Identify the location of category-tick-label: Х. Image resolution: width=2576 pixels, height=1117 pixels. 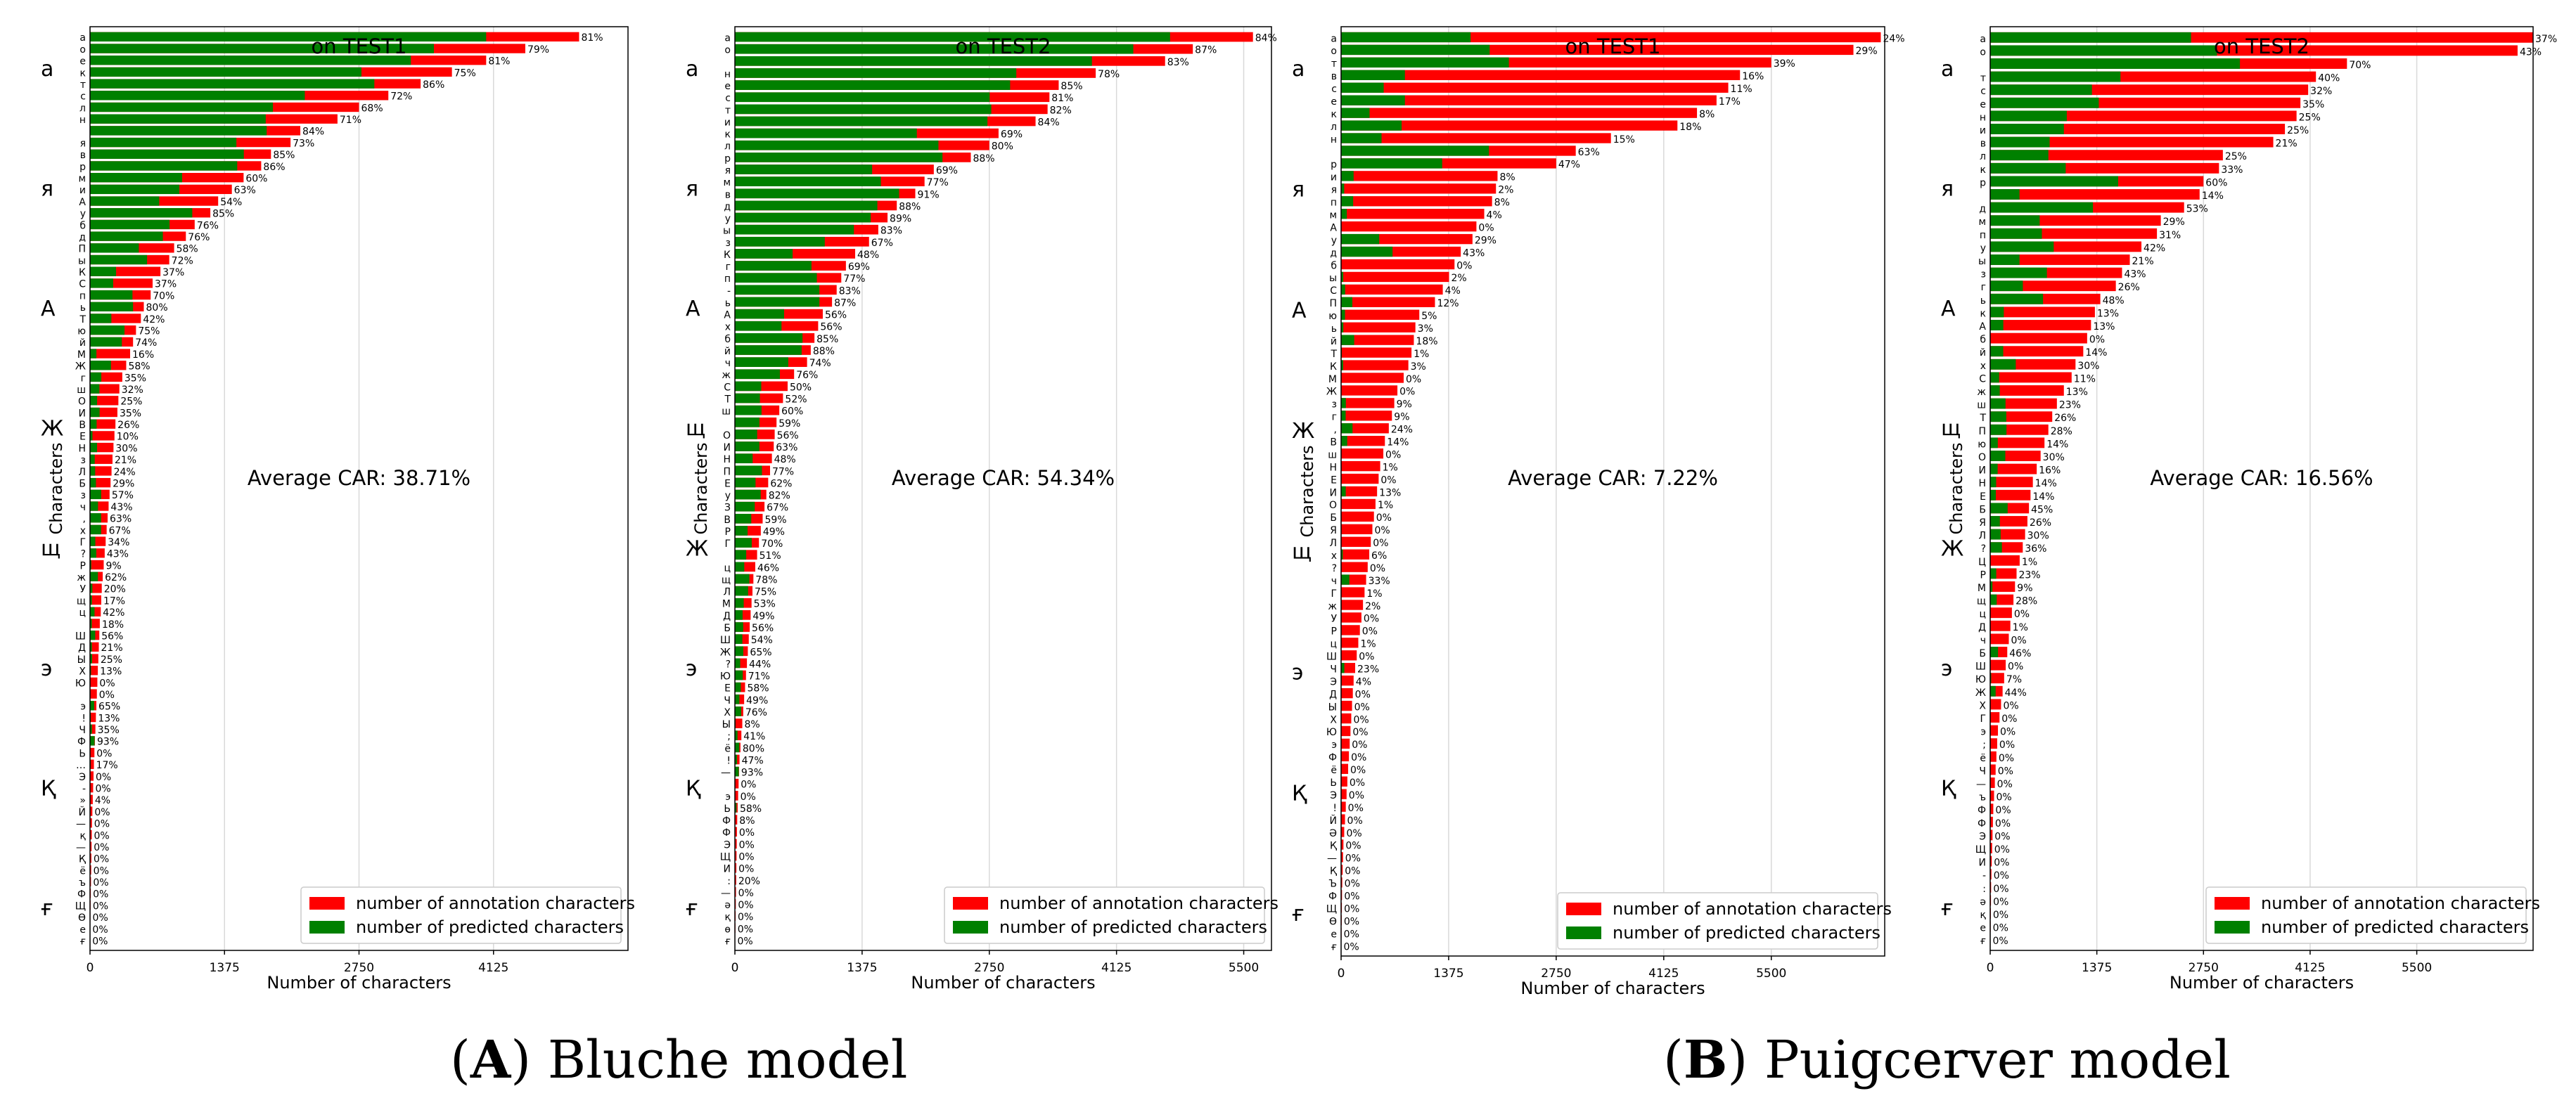
(82, 672).